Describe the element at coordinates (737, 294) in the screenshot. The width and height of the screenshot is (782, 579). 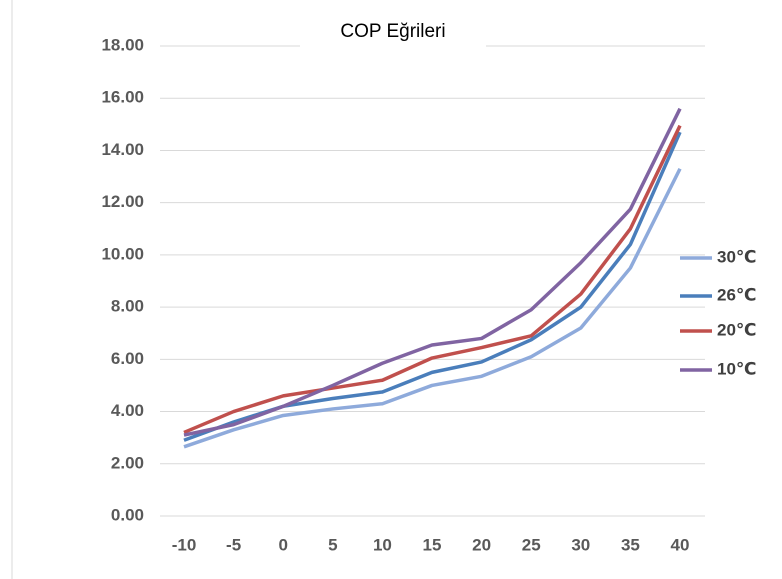
I see `legend-label: 26℃` at that location.